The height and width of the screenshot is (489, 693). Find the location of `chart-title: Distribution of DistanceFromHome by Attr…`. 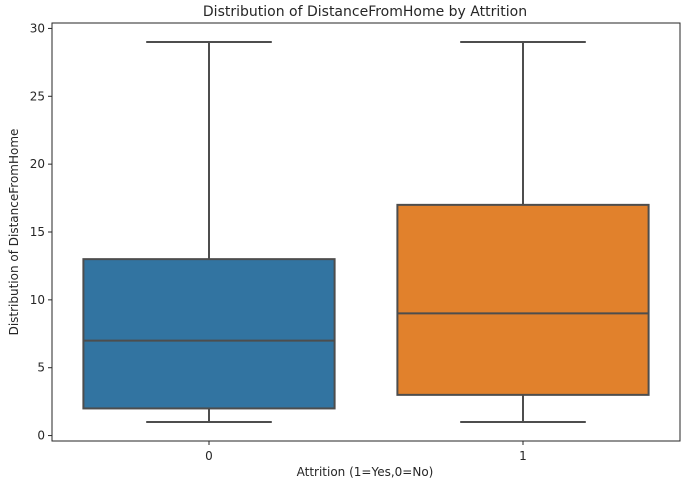

chart-title: Distribution of DistanceFromHome by Attr… is located at coordinates (365, 12).